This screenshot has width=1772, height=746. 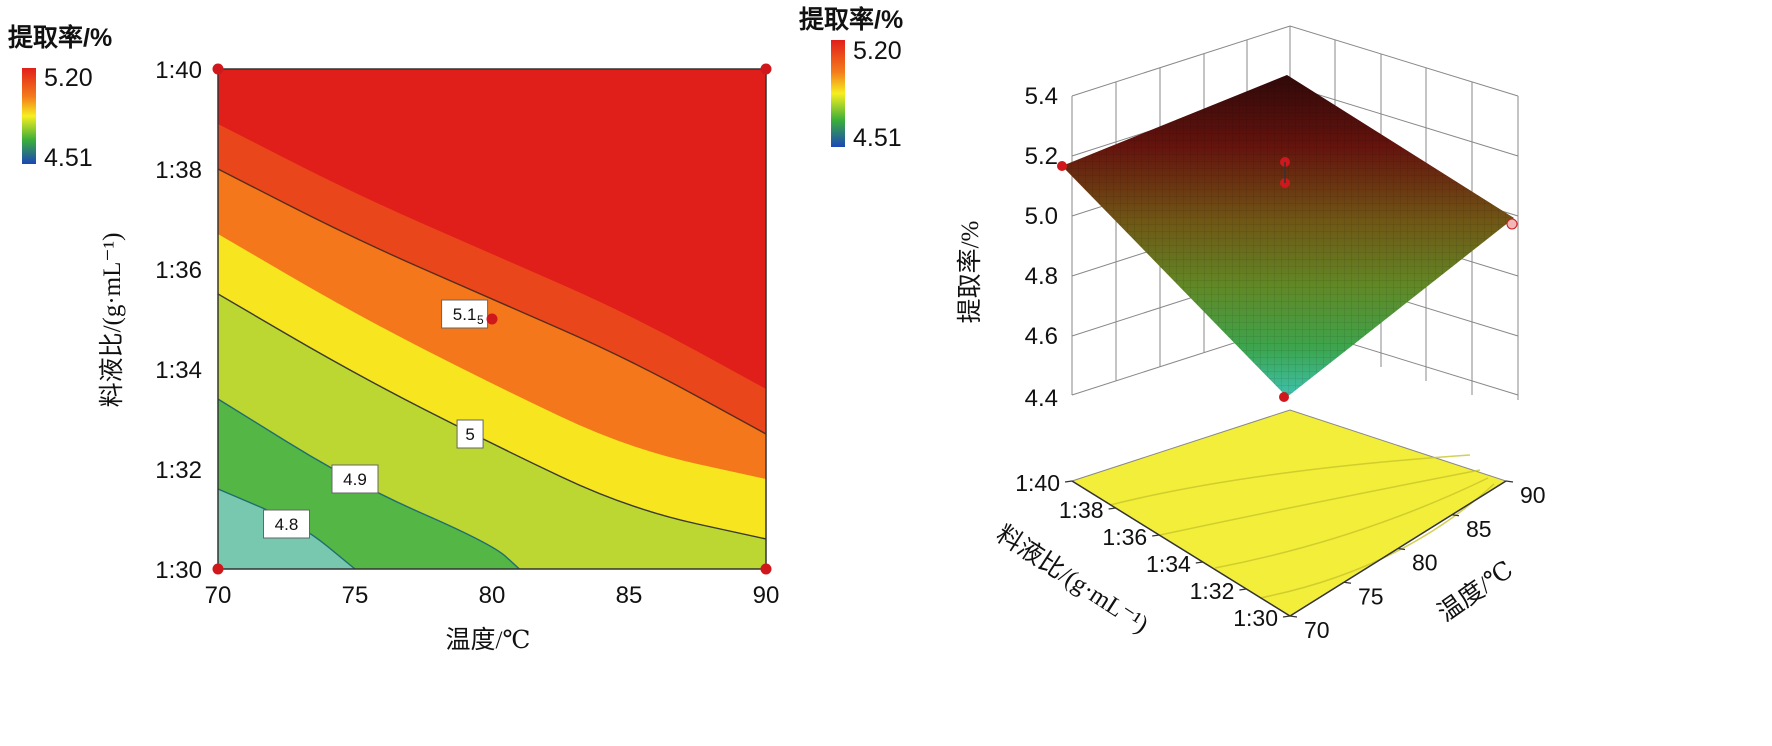 What do you see at coordinates (1041, 336) in the screenshot?
I see `z-tick-label: 4.6` at bounding box center [1041, 336].